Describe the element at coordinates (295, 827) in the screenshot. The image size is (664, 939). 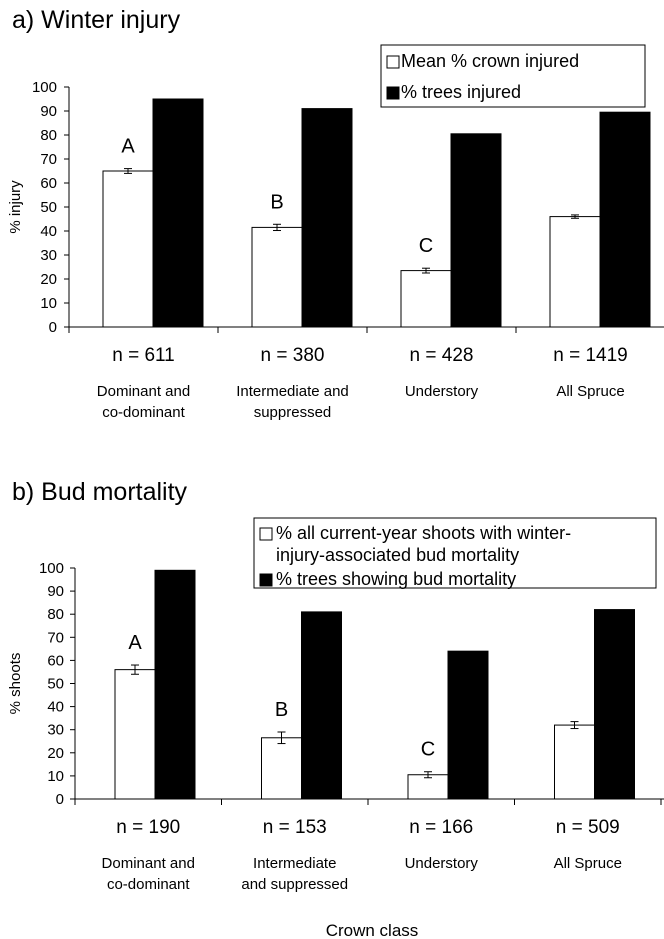
I see `sample-size-label: n = 153` at that location.